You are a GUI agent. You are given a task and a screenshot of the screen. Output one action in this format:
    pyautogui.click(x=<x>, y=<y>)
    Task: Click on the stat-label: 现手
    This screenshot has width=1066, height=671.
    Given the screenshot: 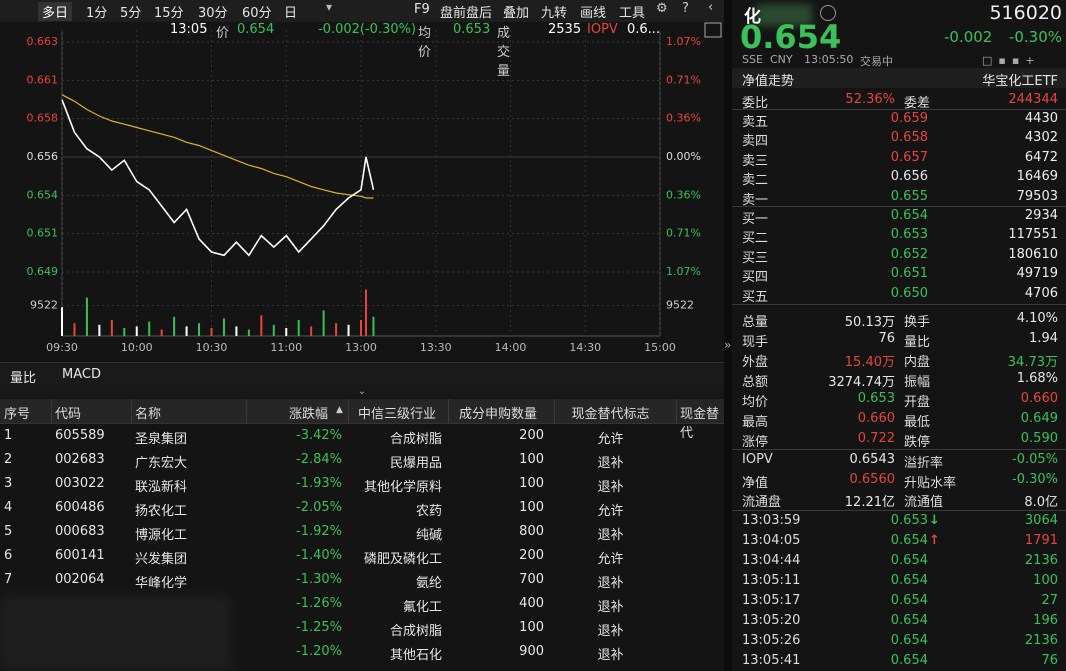 What is the action you would take?
    pyautogui.click(x=755, y=342)
    